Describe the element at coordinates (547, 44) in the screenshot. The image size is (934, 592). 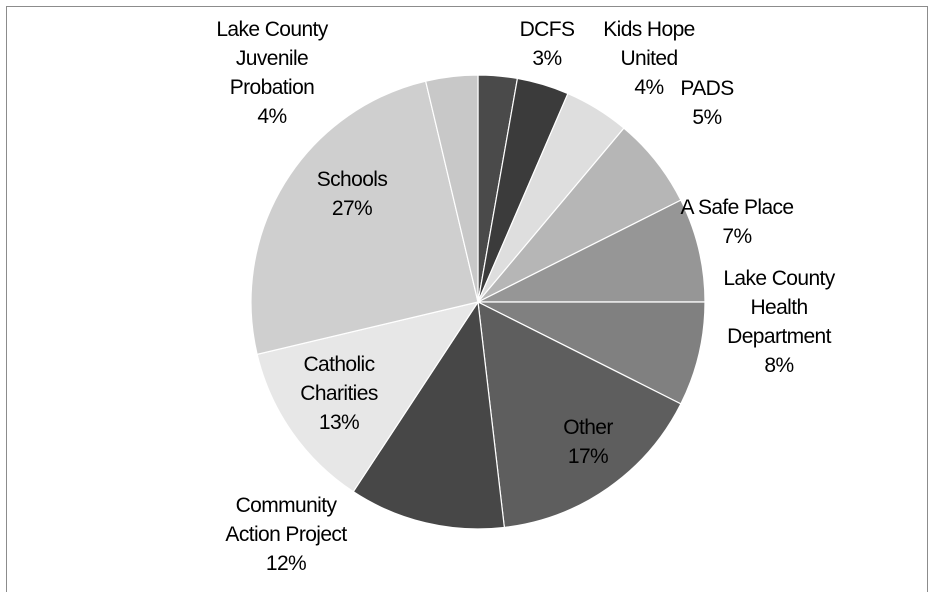
I see `slice-label: DCFS 3%` at that location.